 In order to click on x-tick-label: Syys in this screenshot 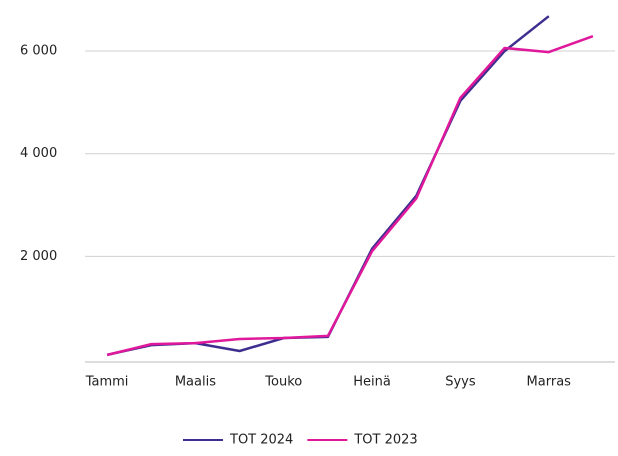, I will do `click(460, 382)`.